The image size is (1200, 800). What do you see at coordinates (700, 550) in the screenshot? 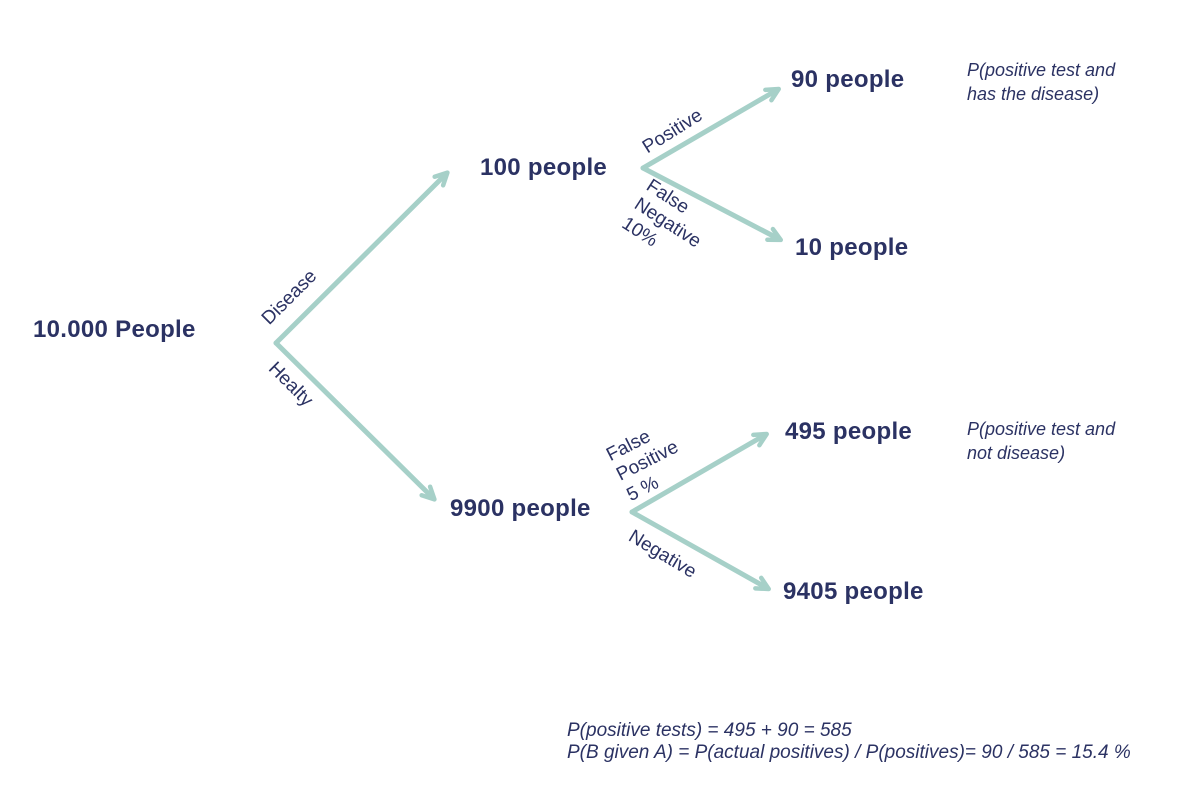
I see `edge-negative-arrow` at bounding box center [700, 550].